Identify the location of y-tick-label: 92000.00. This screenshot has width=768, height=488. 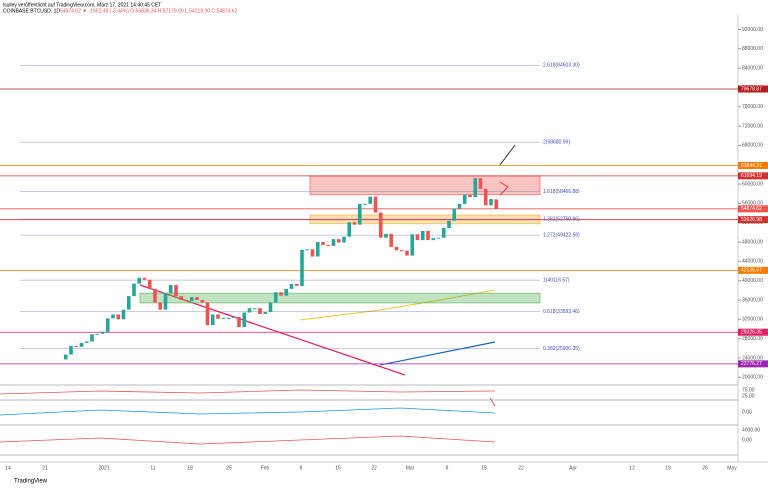
(752, 30).